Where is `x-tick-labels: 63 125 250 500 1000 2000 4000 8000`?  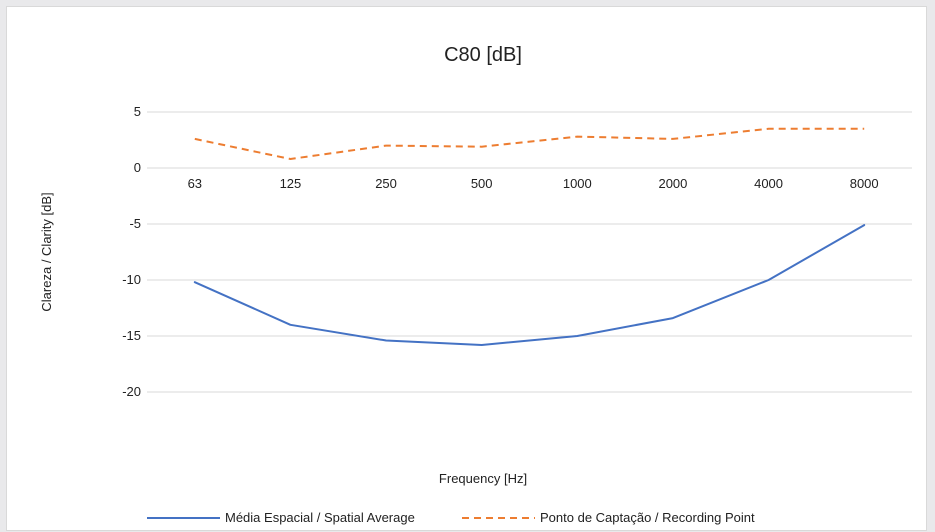 x-tick-labels: 63 125 250 500 1000 2000 4000 8000 is located at coordinates (533, 183).